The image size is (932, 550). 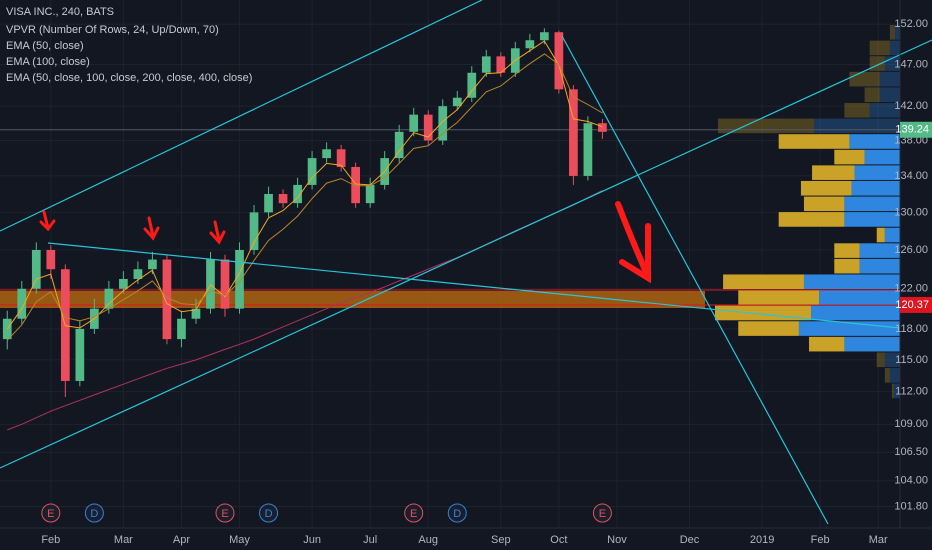 What do you see at coordinates (48, 62) in the screenshot?
I see `indicator-name: EMA (100, close)` at bounding box center [48, 62].